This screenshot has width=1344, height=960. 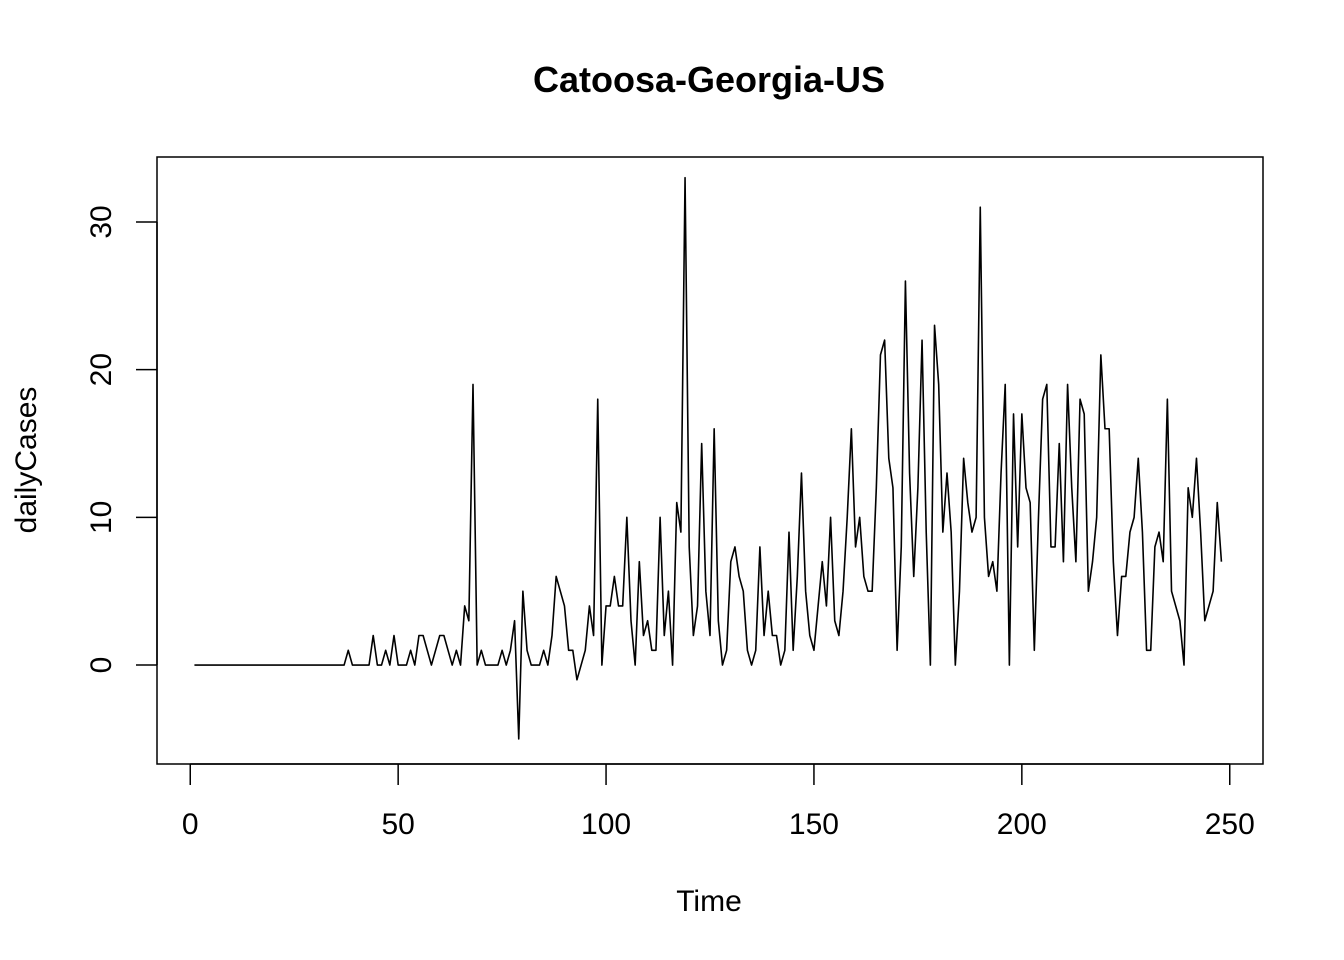 What do you see at coordinates (101, 221) in the screenshot?
I see `y-tick-label: 30` at bounding box center [101, 221].